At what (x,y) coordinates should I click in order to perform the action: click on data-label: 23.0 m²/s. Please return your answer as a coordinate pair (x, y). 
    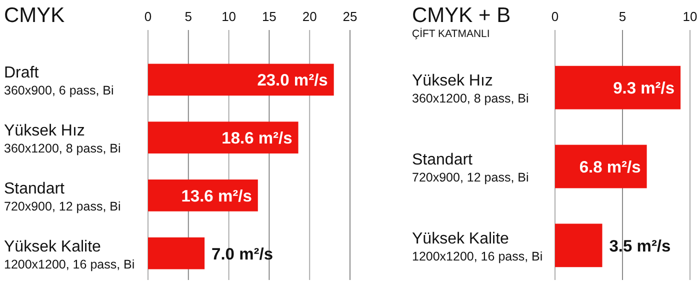
    Looking at the image, I should click on (292, 81).